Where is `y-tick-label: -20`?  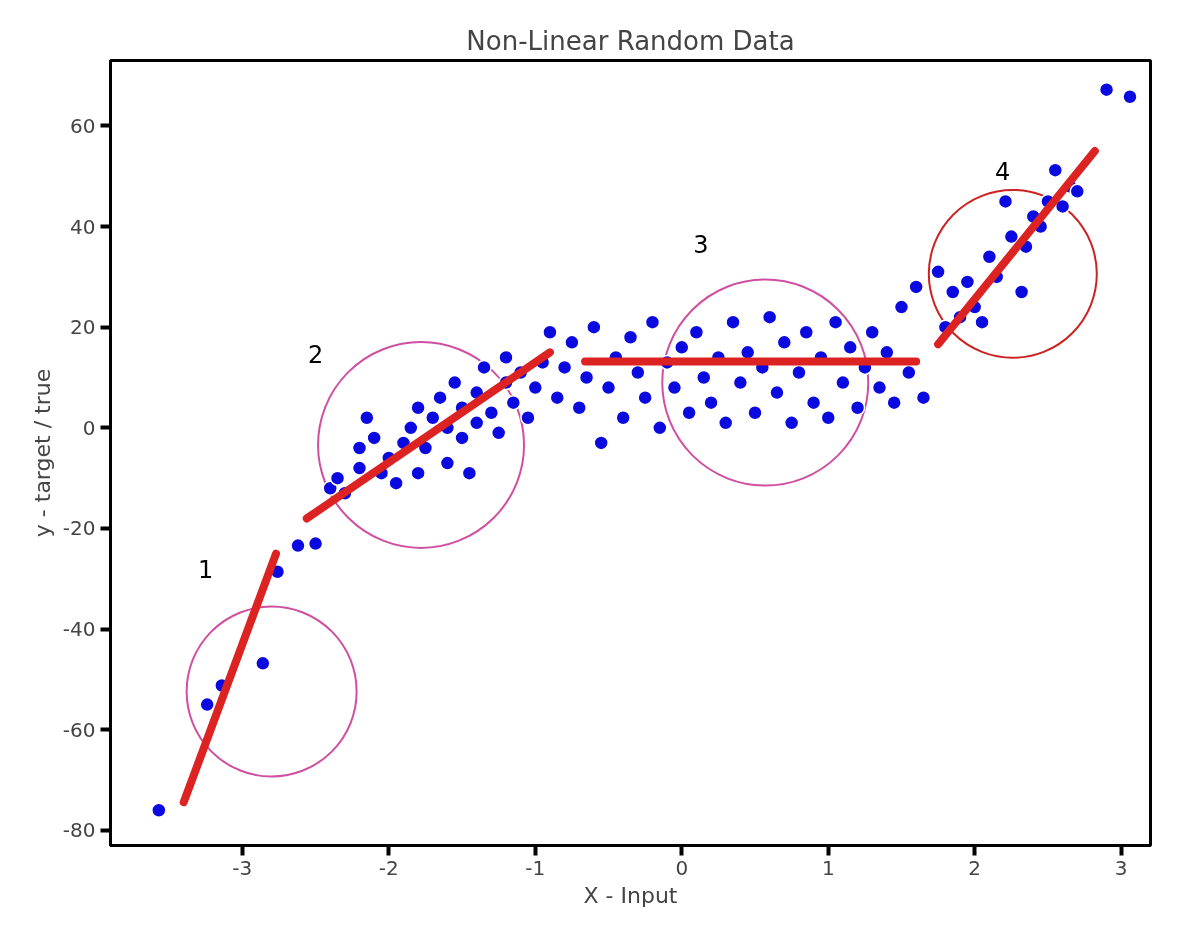 y-tick-label: -20 is located at coordinates (79, 528).